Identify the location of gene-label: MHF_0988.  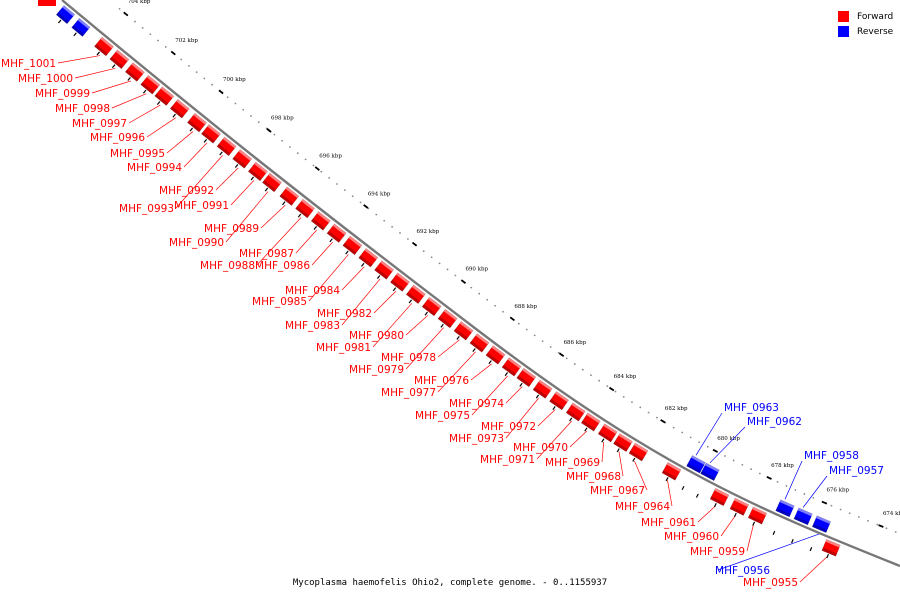
(227, 266).